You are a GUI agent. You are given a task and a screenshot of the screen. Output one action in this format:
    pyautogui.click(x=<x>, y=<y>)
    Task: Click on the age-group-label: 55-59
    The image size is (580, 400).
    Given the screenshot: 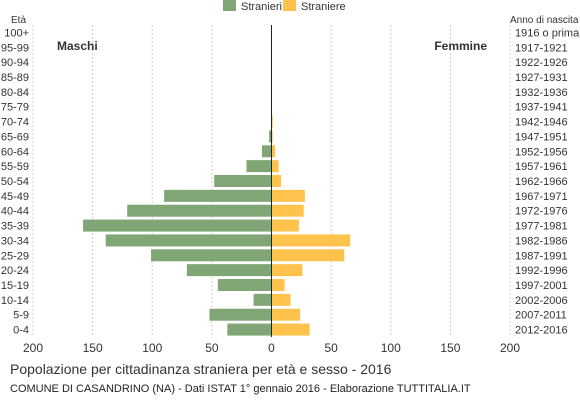 What is the action you would take?
    pyautogui.click(x=15, y=167)
    